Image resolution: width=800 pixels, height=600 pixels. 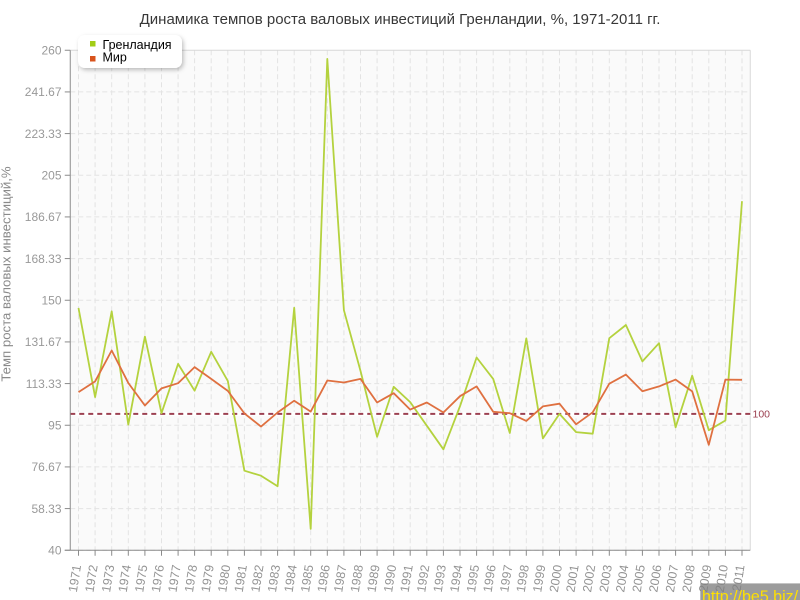 What do you see at coordinates (523, 579) in the screenshot?
I see `svg-text: 1998` at bounding box center [523, 579].